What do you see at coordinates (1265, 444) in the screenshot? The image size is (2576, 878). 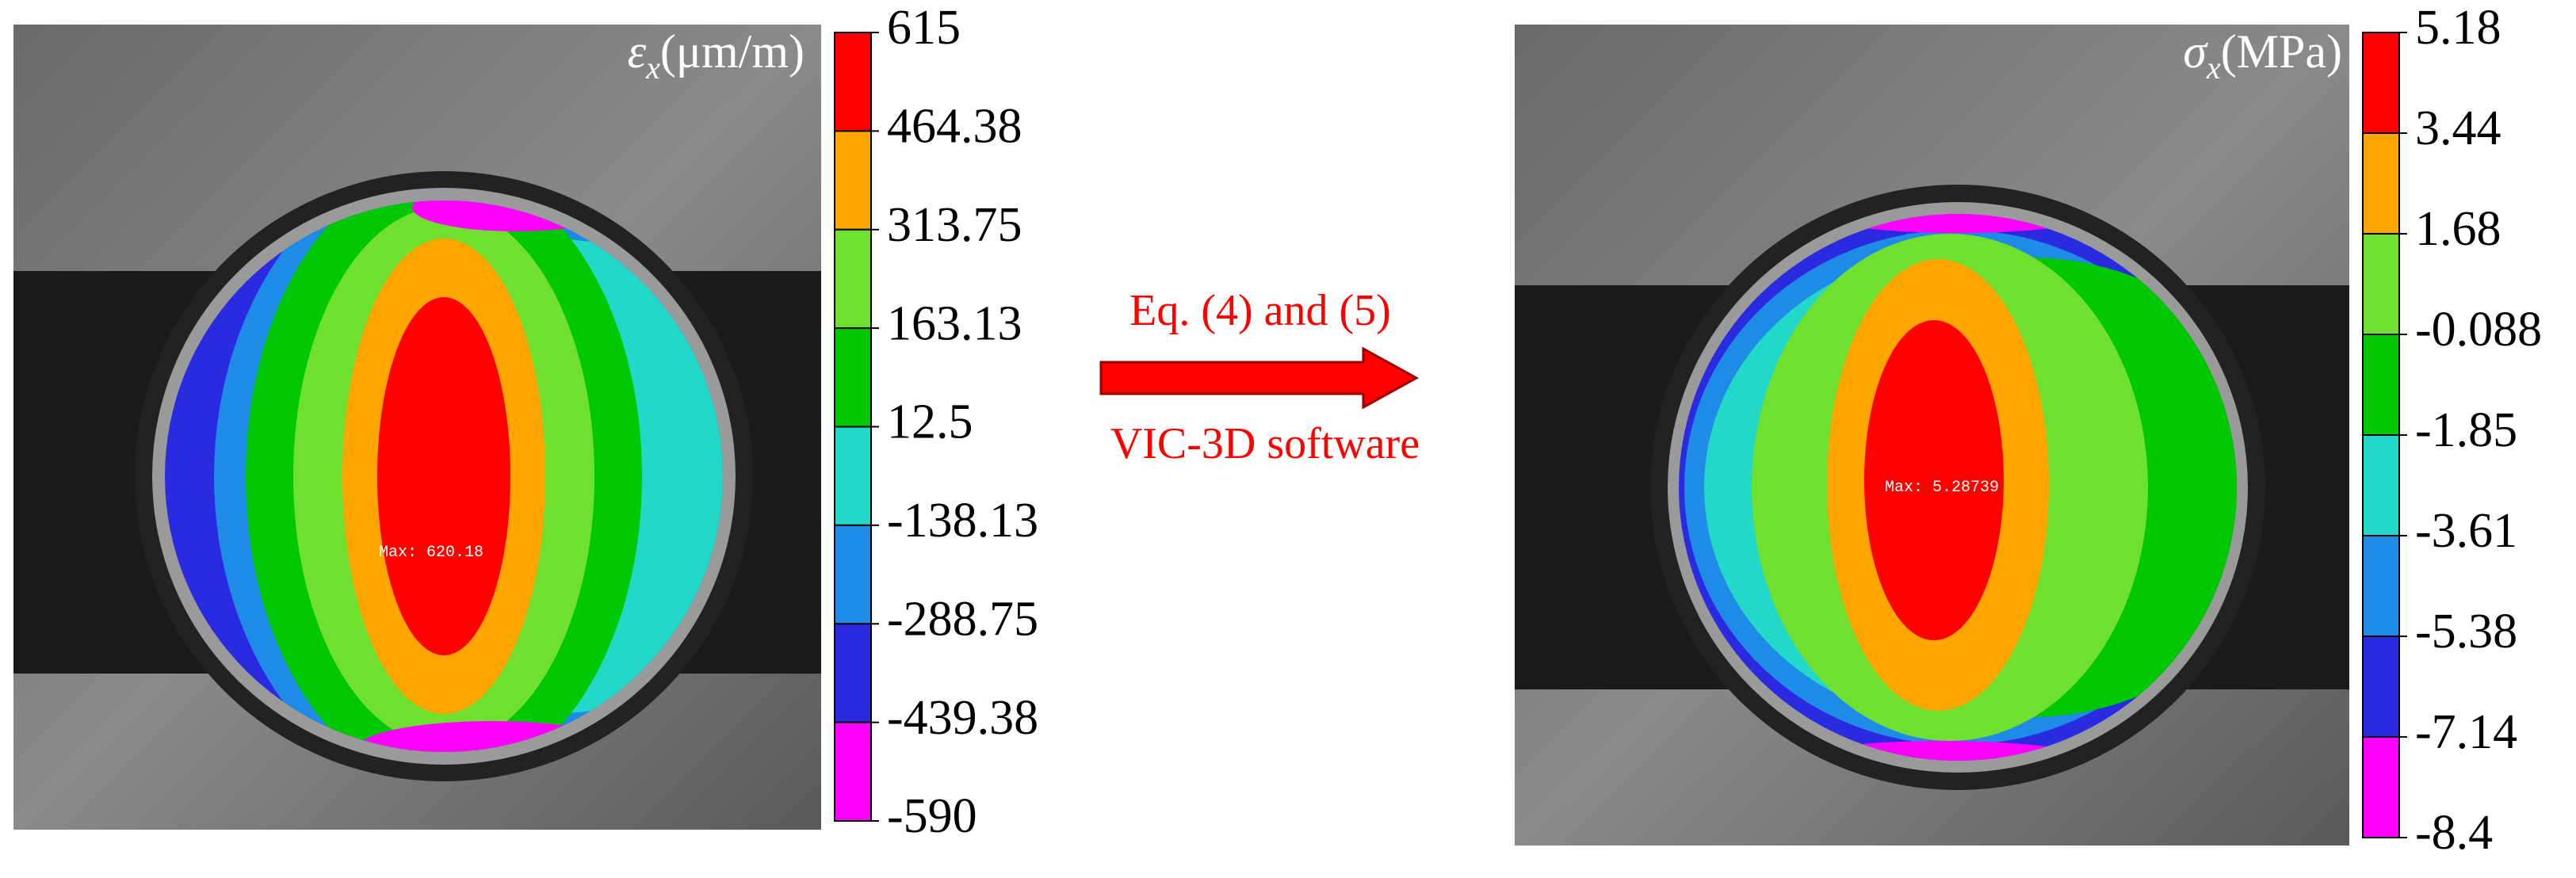 I see `arrow-bottom-text: VIC-3D software` at bounding box center [1265, 444].